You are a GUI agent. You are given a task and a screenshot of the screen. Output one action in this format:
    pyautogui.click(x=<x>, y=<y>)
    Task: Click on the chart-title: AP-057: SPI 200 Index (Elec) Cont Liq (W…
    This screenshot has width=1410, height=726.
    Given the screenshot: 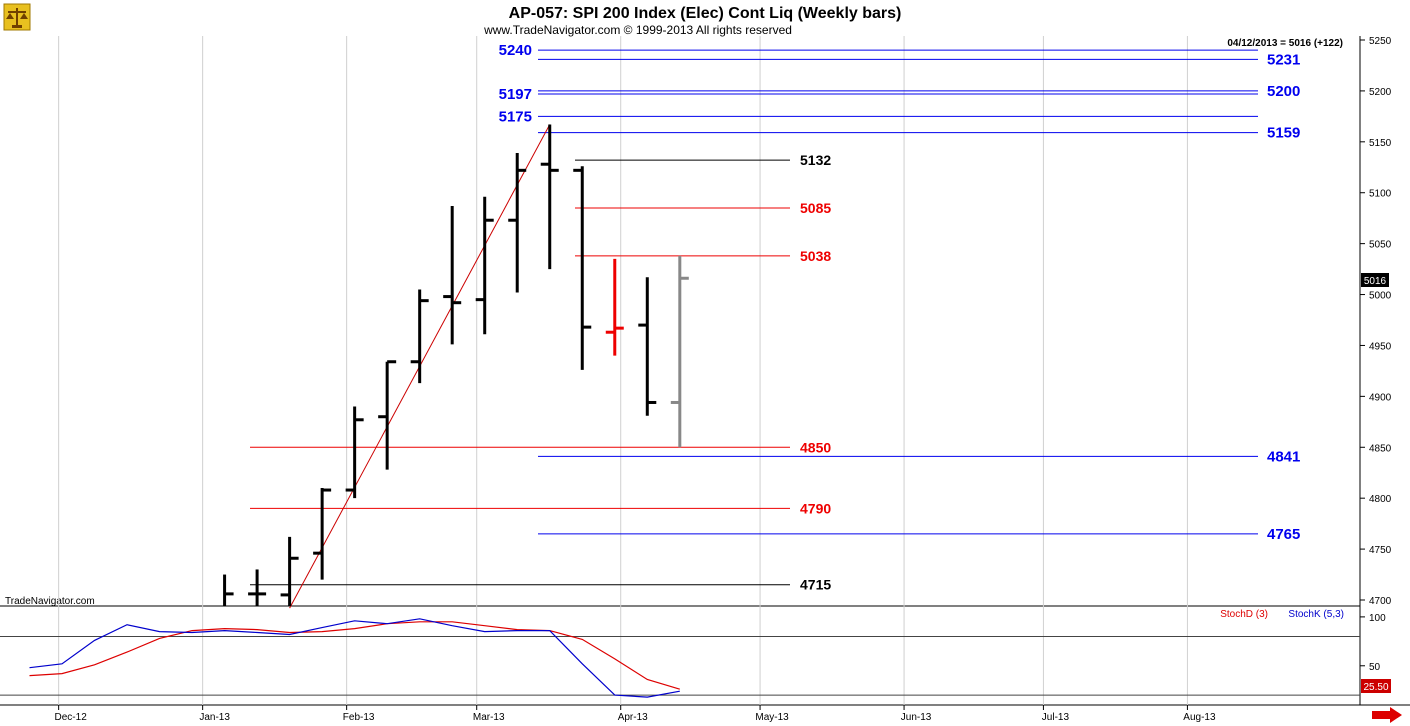 What is the action you would take?
    pyautogui.click(x=705, y=13)
    